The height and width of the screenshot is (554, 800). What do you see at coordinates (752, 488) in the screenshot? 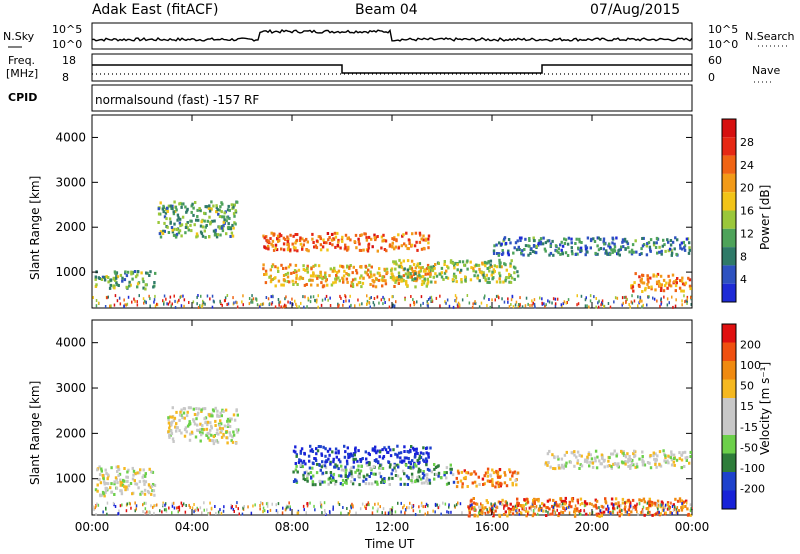
I see `colorbar-tick: -200` at bounding box center [752, 488].